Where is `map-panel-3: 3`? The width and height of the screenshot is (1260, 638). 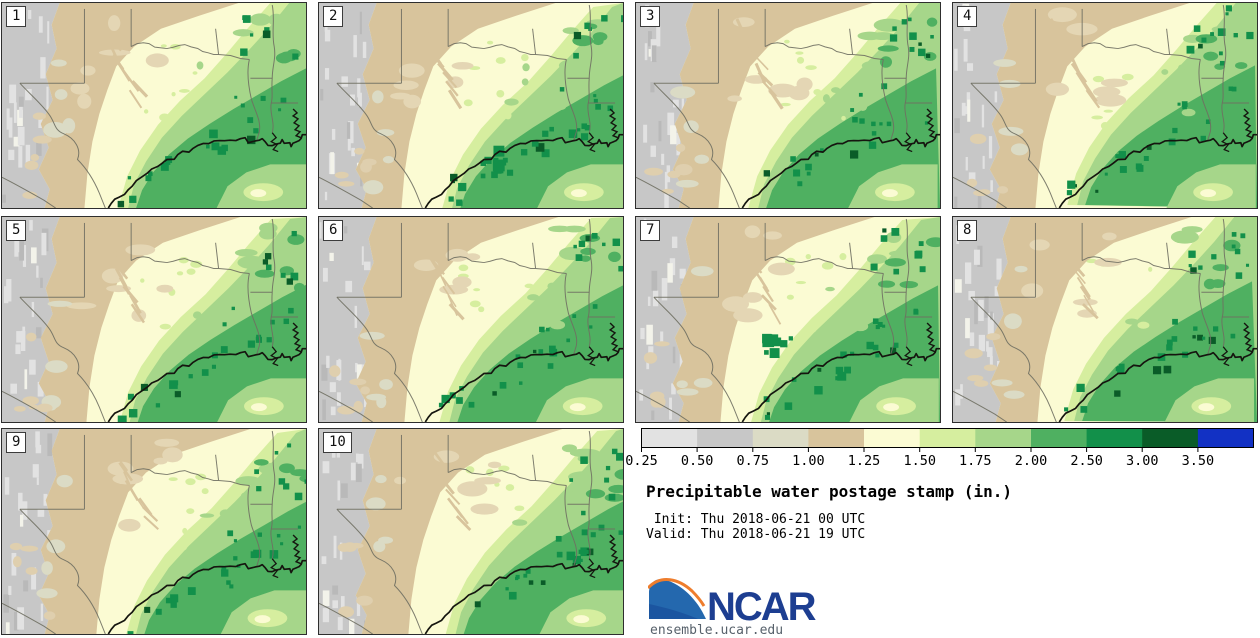
map-panel-3: 3 is located at coordinates (788, 105).